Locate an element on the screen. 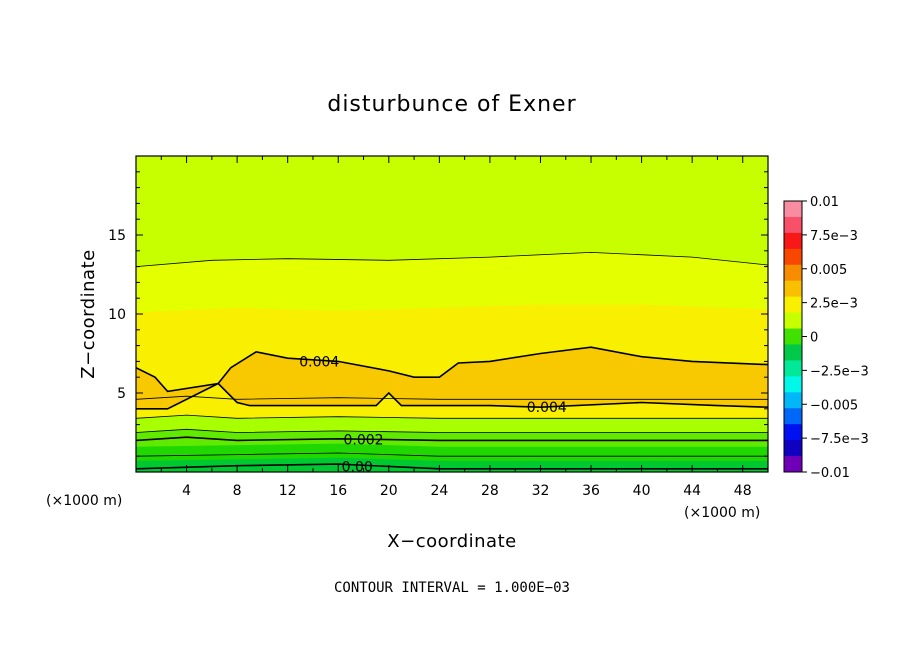 The image size is (904, 654). contour-interval-note: CONTOUR INTERVAL = 1.000E−03 is located at coordinates (452, 588).